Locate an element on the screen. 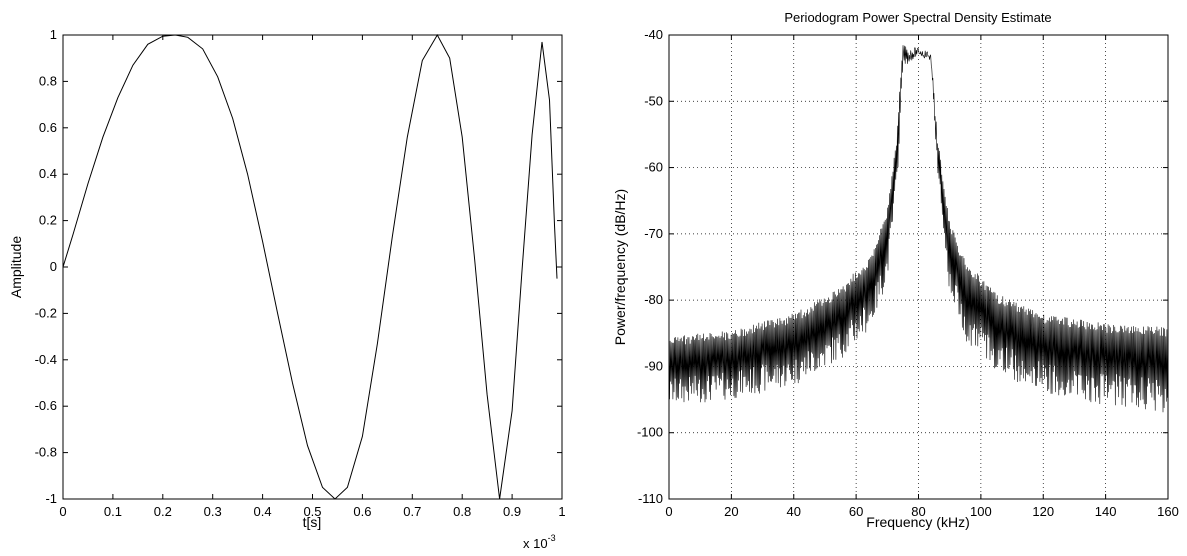 Image resolution: width=1187 pixels, height=556 pixels. psd-y-tick-label: -100 is located at coordinates (650, 432).